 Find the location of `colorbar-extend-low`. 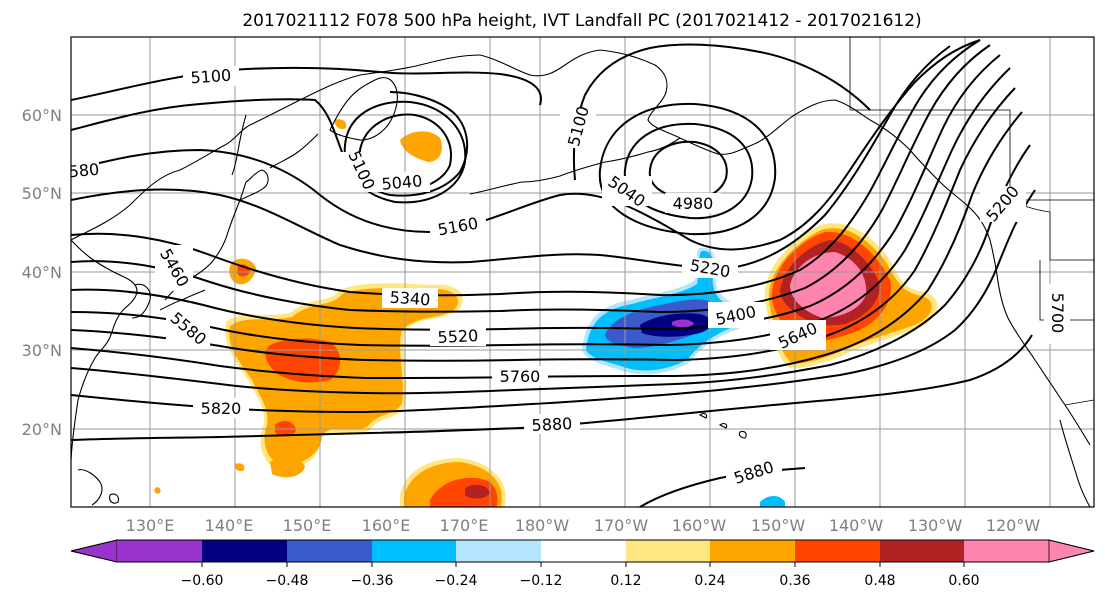

colorbar-extend-low is located at coordinates (94, 551).